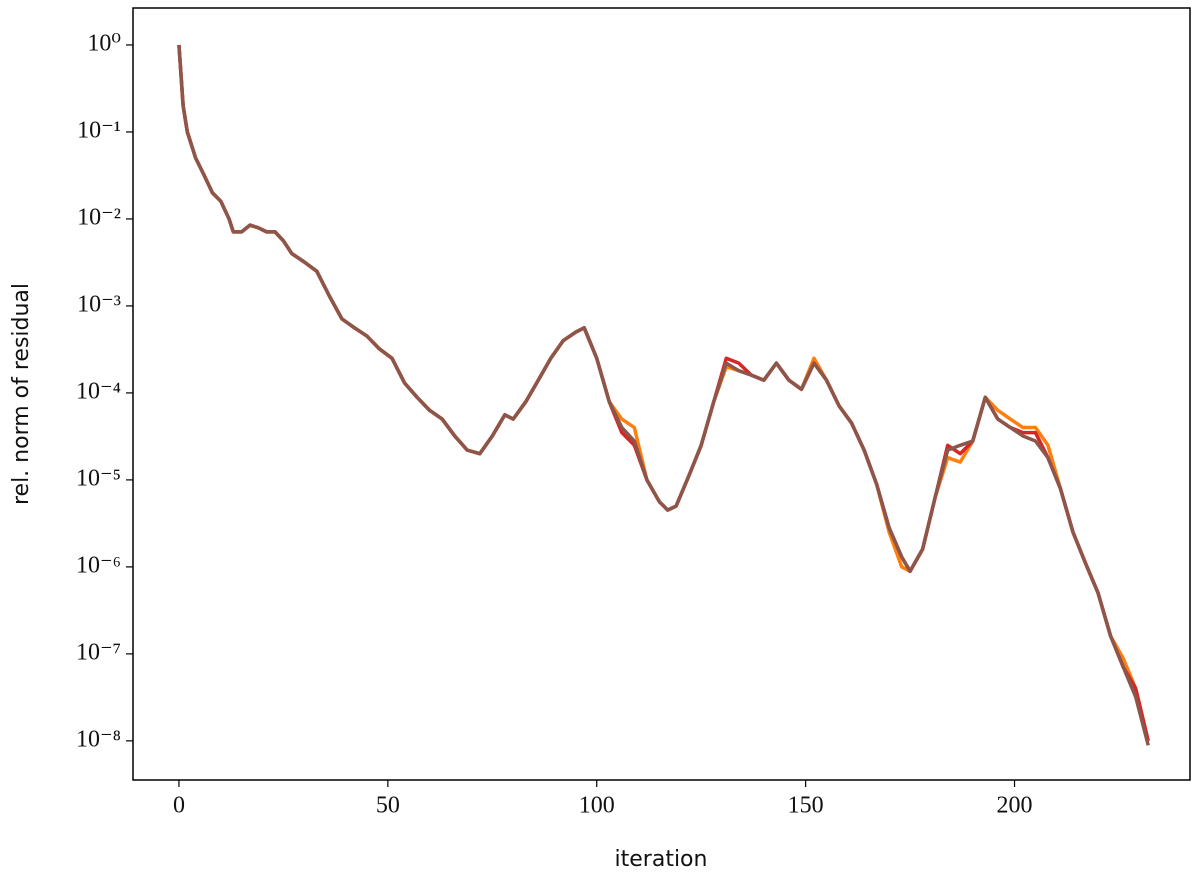  I want to click on y-tick-label: 10⁻⁷, so click(98, 652).